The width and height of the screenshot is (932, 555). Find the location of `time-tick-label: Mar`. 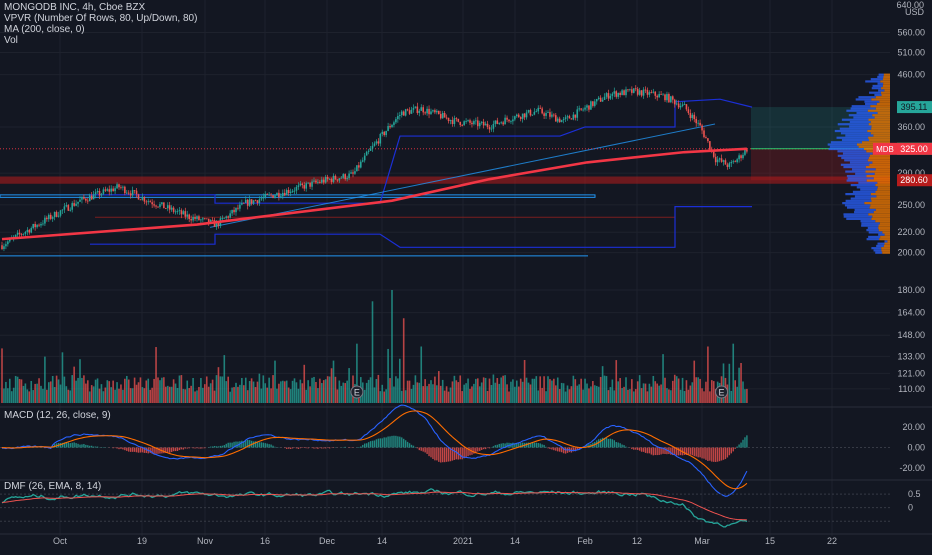

time-tick-label: Mar is located at coordinates (702, 541).